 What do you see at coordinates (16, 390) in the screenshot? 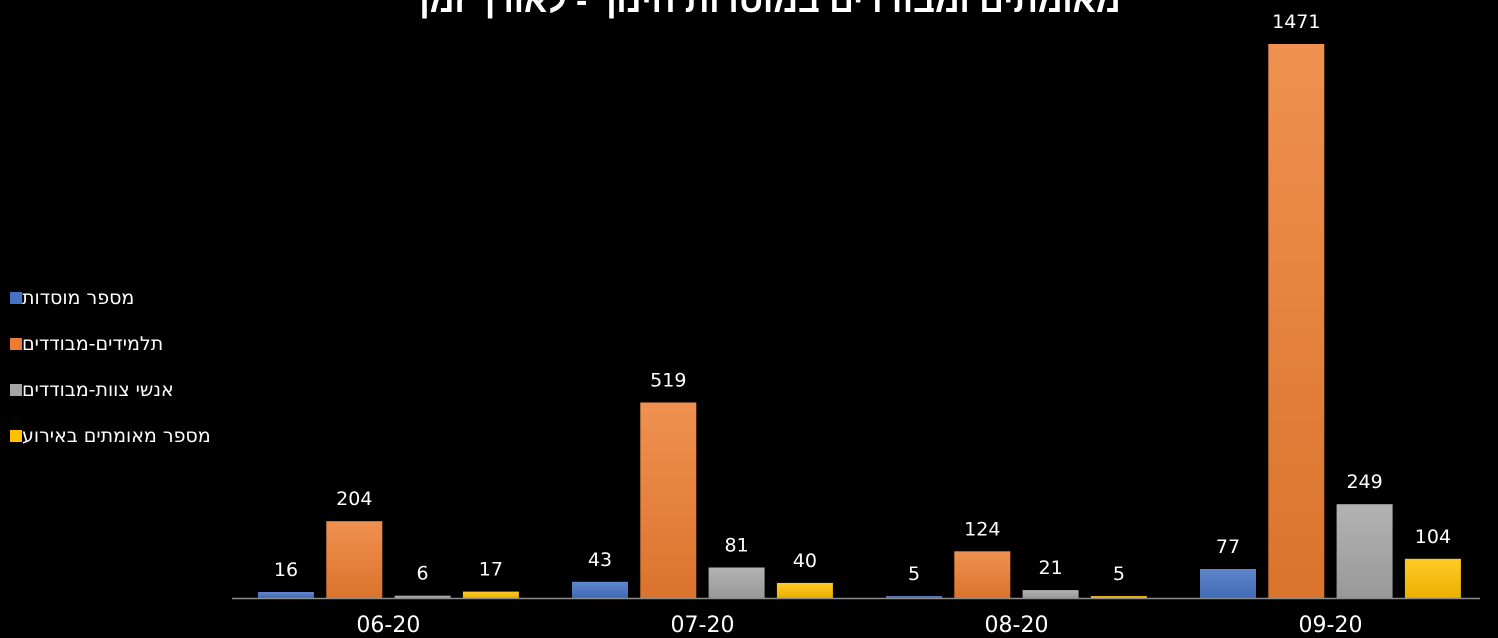
I see `legend-swatch-gray` at bounding box center [16, 390].